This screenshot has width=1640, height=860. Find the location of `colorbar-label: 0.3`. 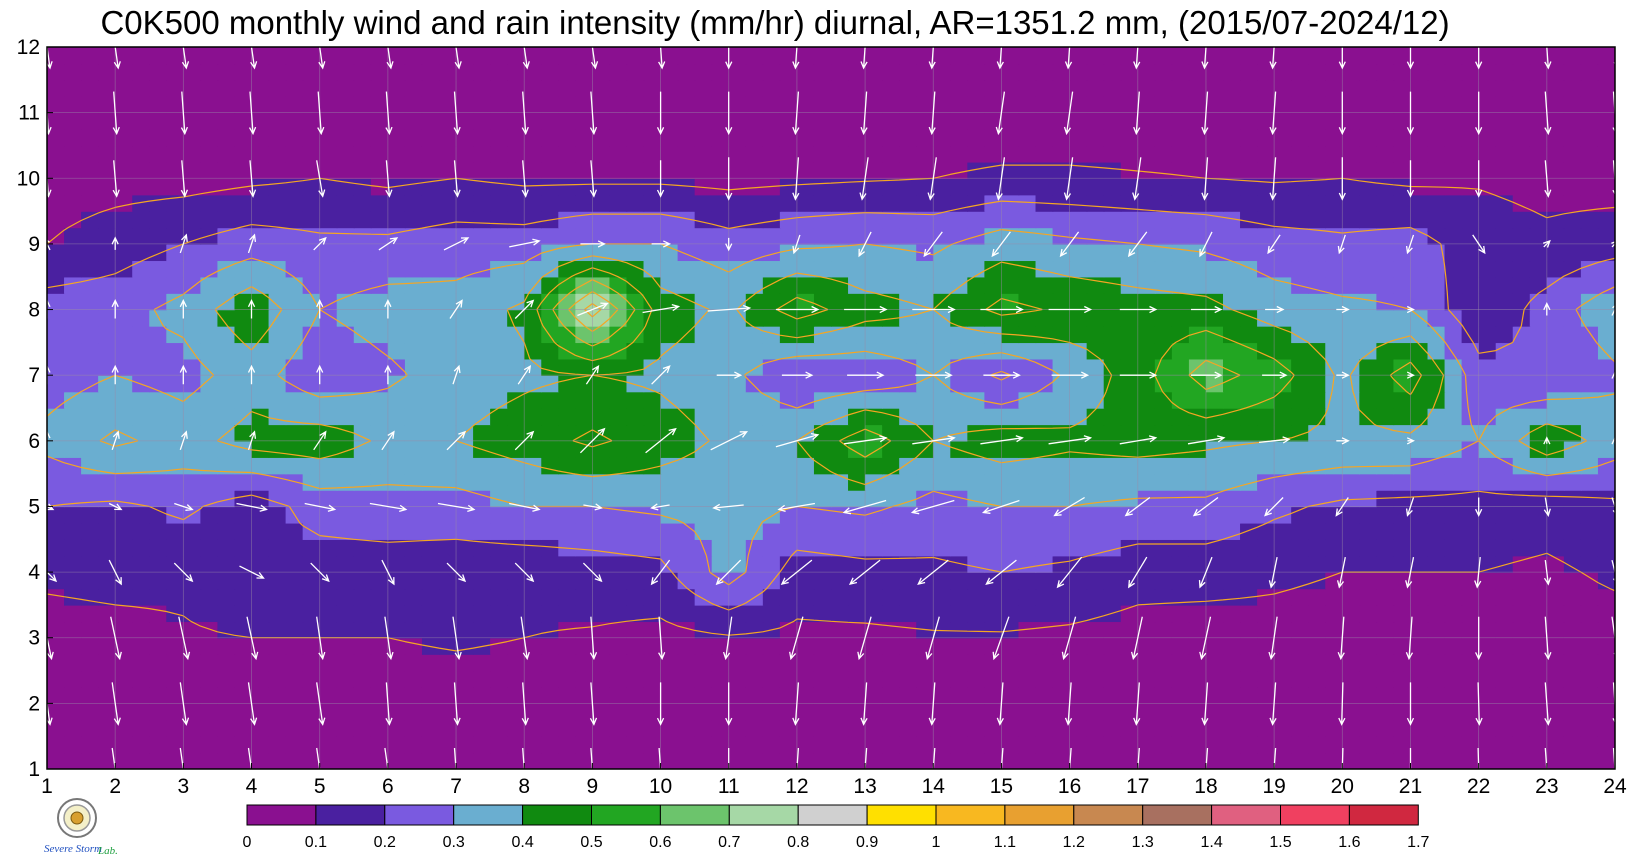

colorbar-label: 0.3 is located at coordinates (454, 842).